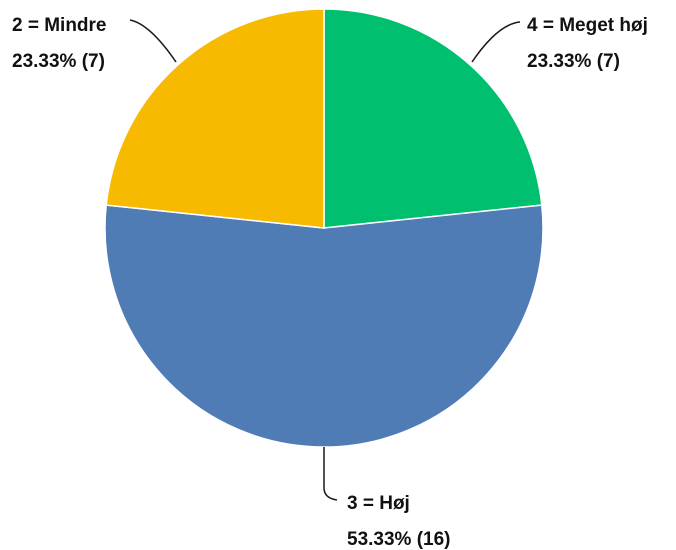 This screenshot has height=550, width=676. I want to click on label-meget-name: 4 = Meget høj, so click(587, 25).